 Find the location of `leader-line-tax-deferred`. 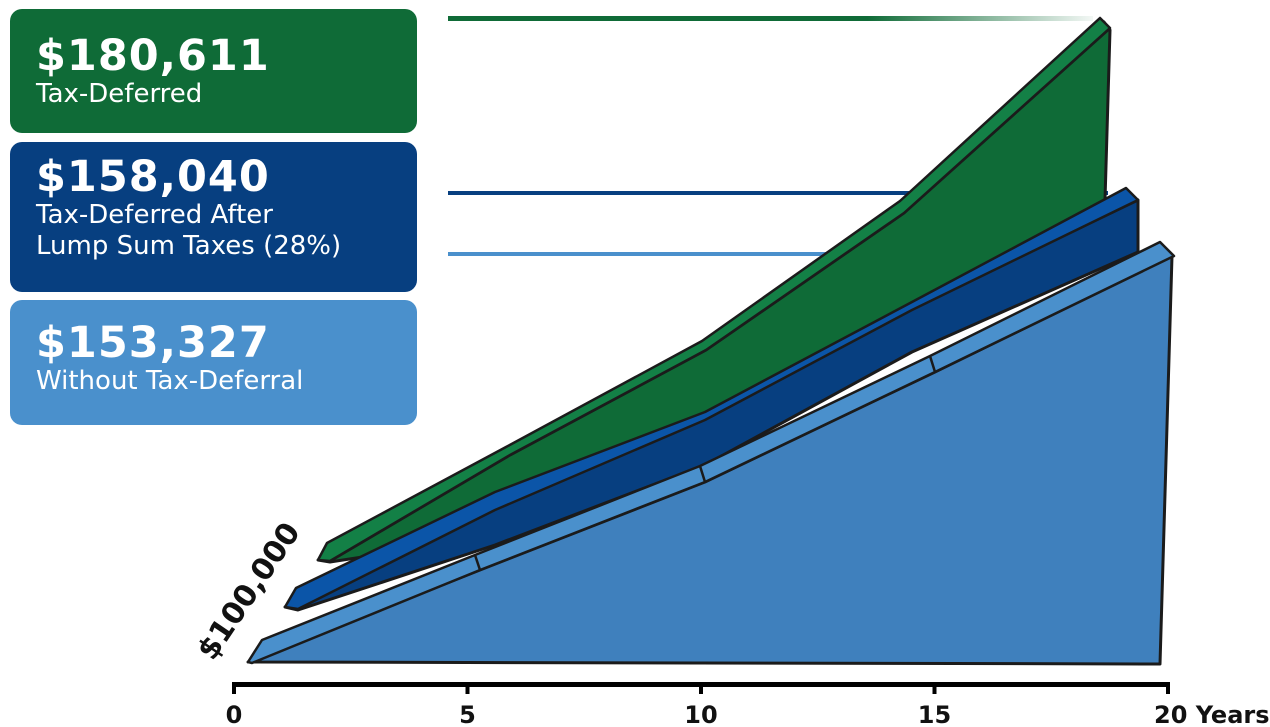

leader-line-tax-deferred is located at coordinates (770, 18).